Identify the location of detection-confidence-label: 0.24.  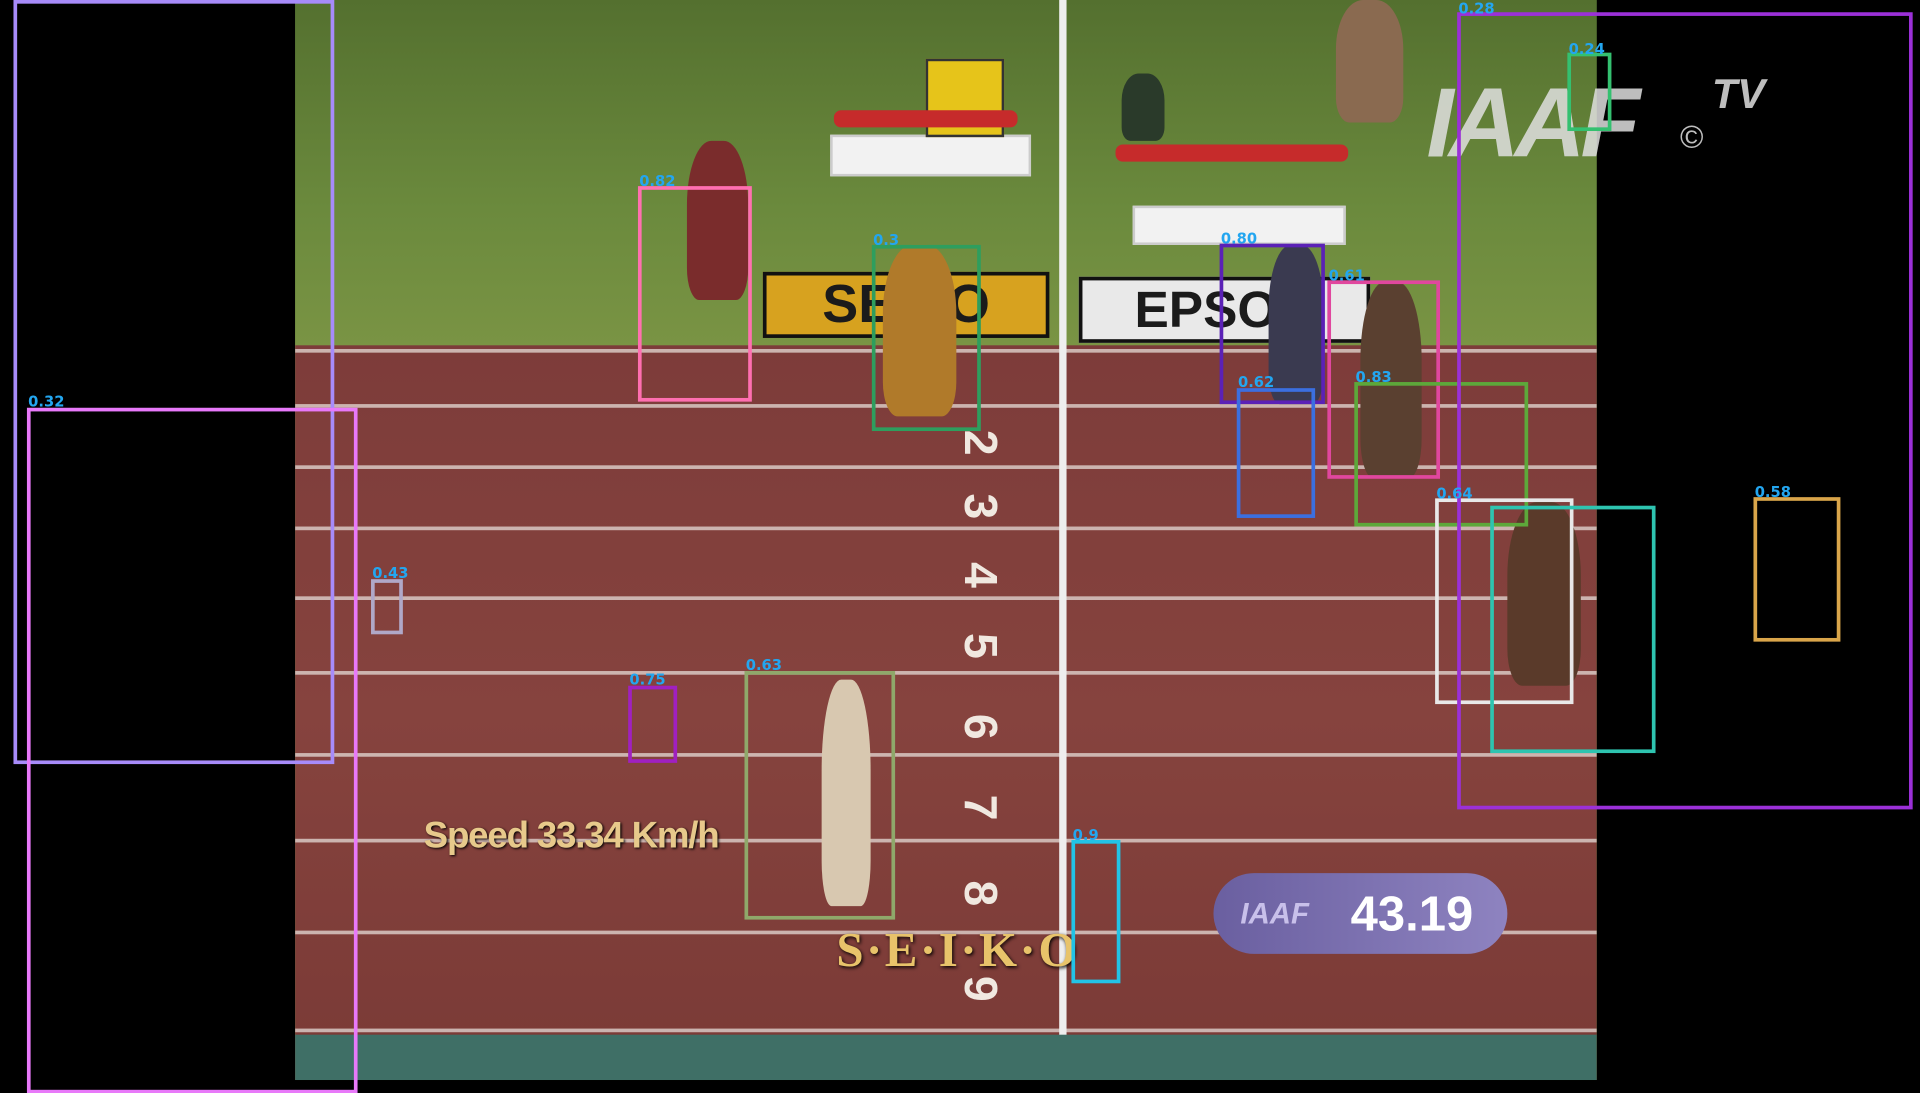
(1586, 49).